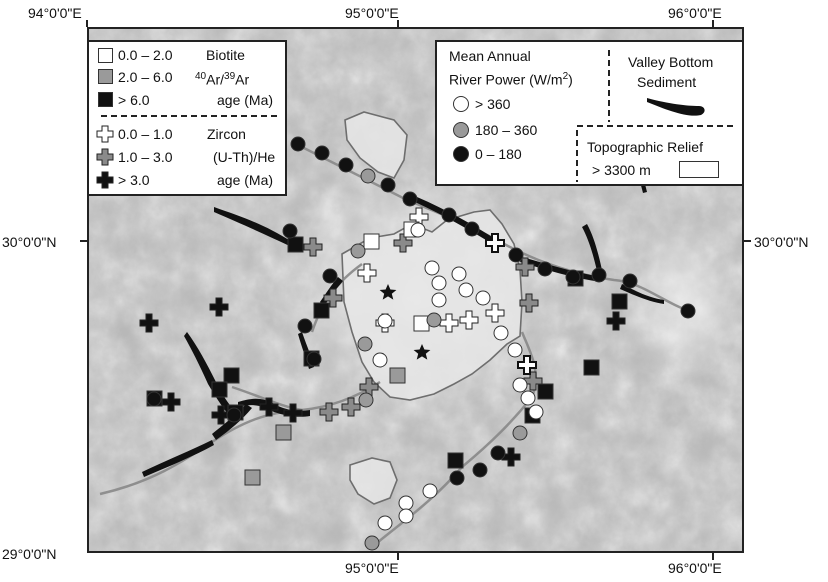 Image resolution: width=828 pixels, height=582 pixels. I want to click on bottom-label-29n: 29°0'0"N, so click(29, 554).